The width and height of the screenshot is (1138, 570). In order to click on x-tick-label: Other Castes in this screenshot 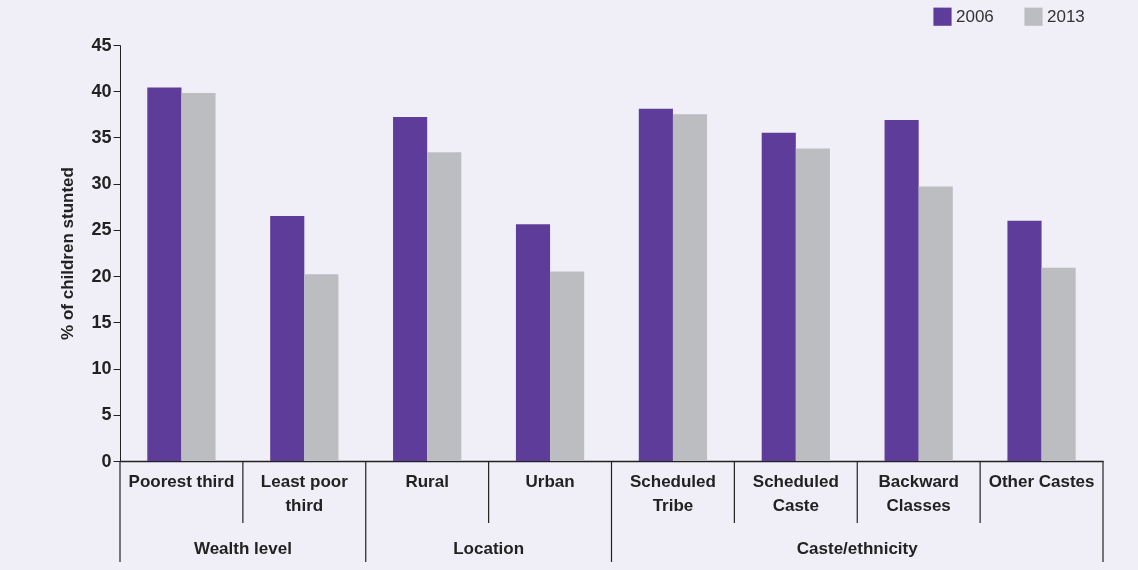, I will do `click(1041, 481)`.